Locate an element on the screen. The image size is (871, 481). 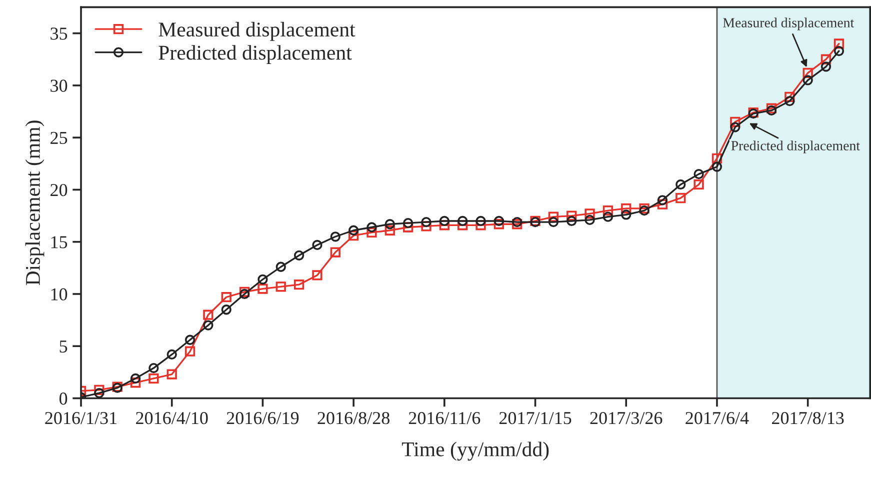
x-tick-label: 2017/6/4 is located at coordinates (717, 418).